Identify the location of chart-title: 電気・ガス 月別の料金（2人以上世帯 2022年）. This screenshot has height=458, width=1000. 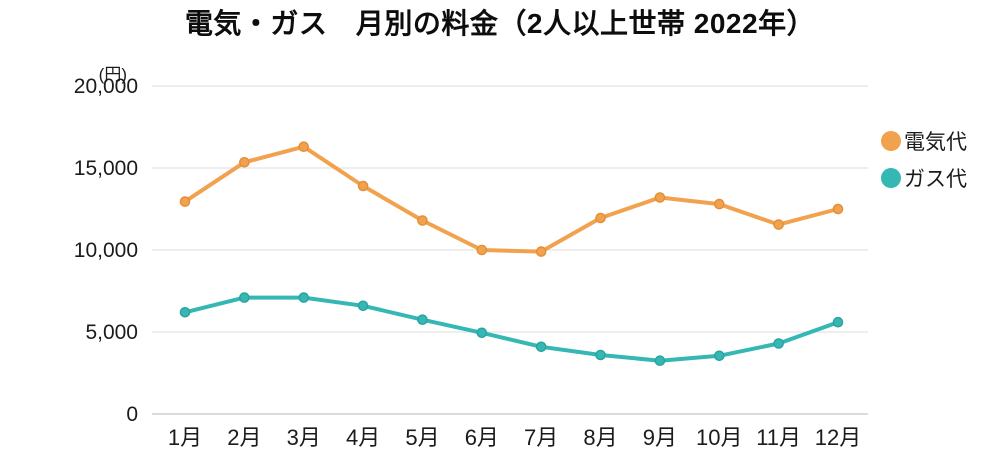
(500, 23).